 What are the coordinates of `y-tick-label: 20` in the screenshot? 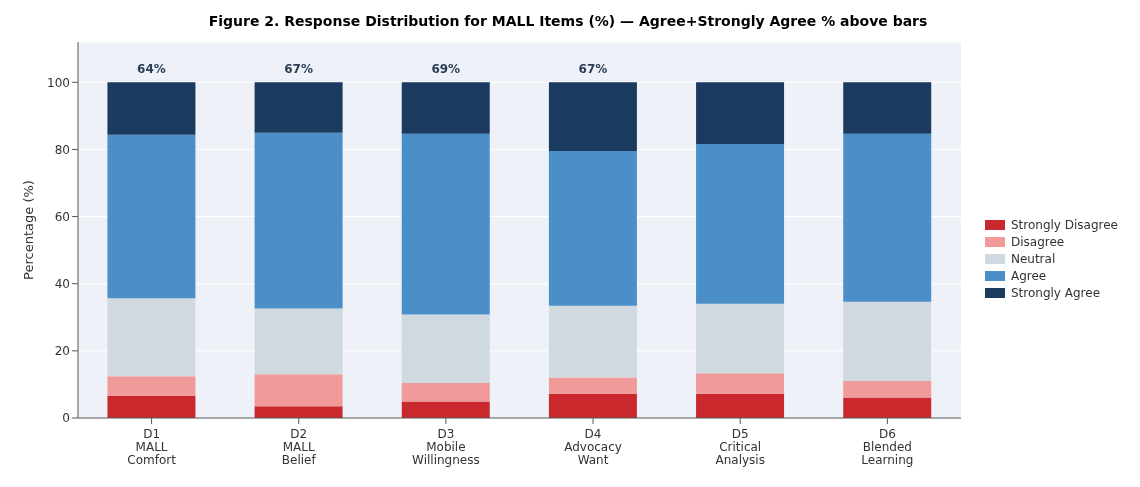 It's located at (62, 351).